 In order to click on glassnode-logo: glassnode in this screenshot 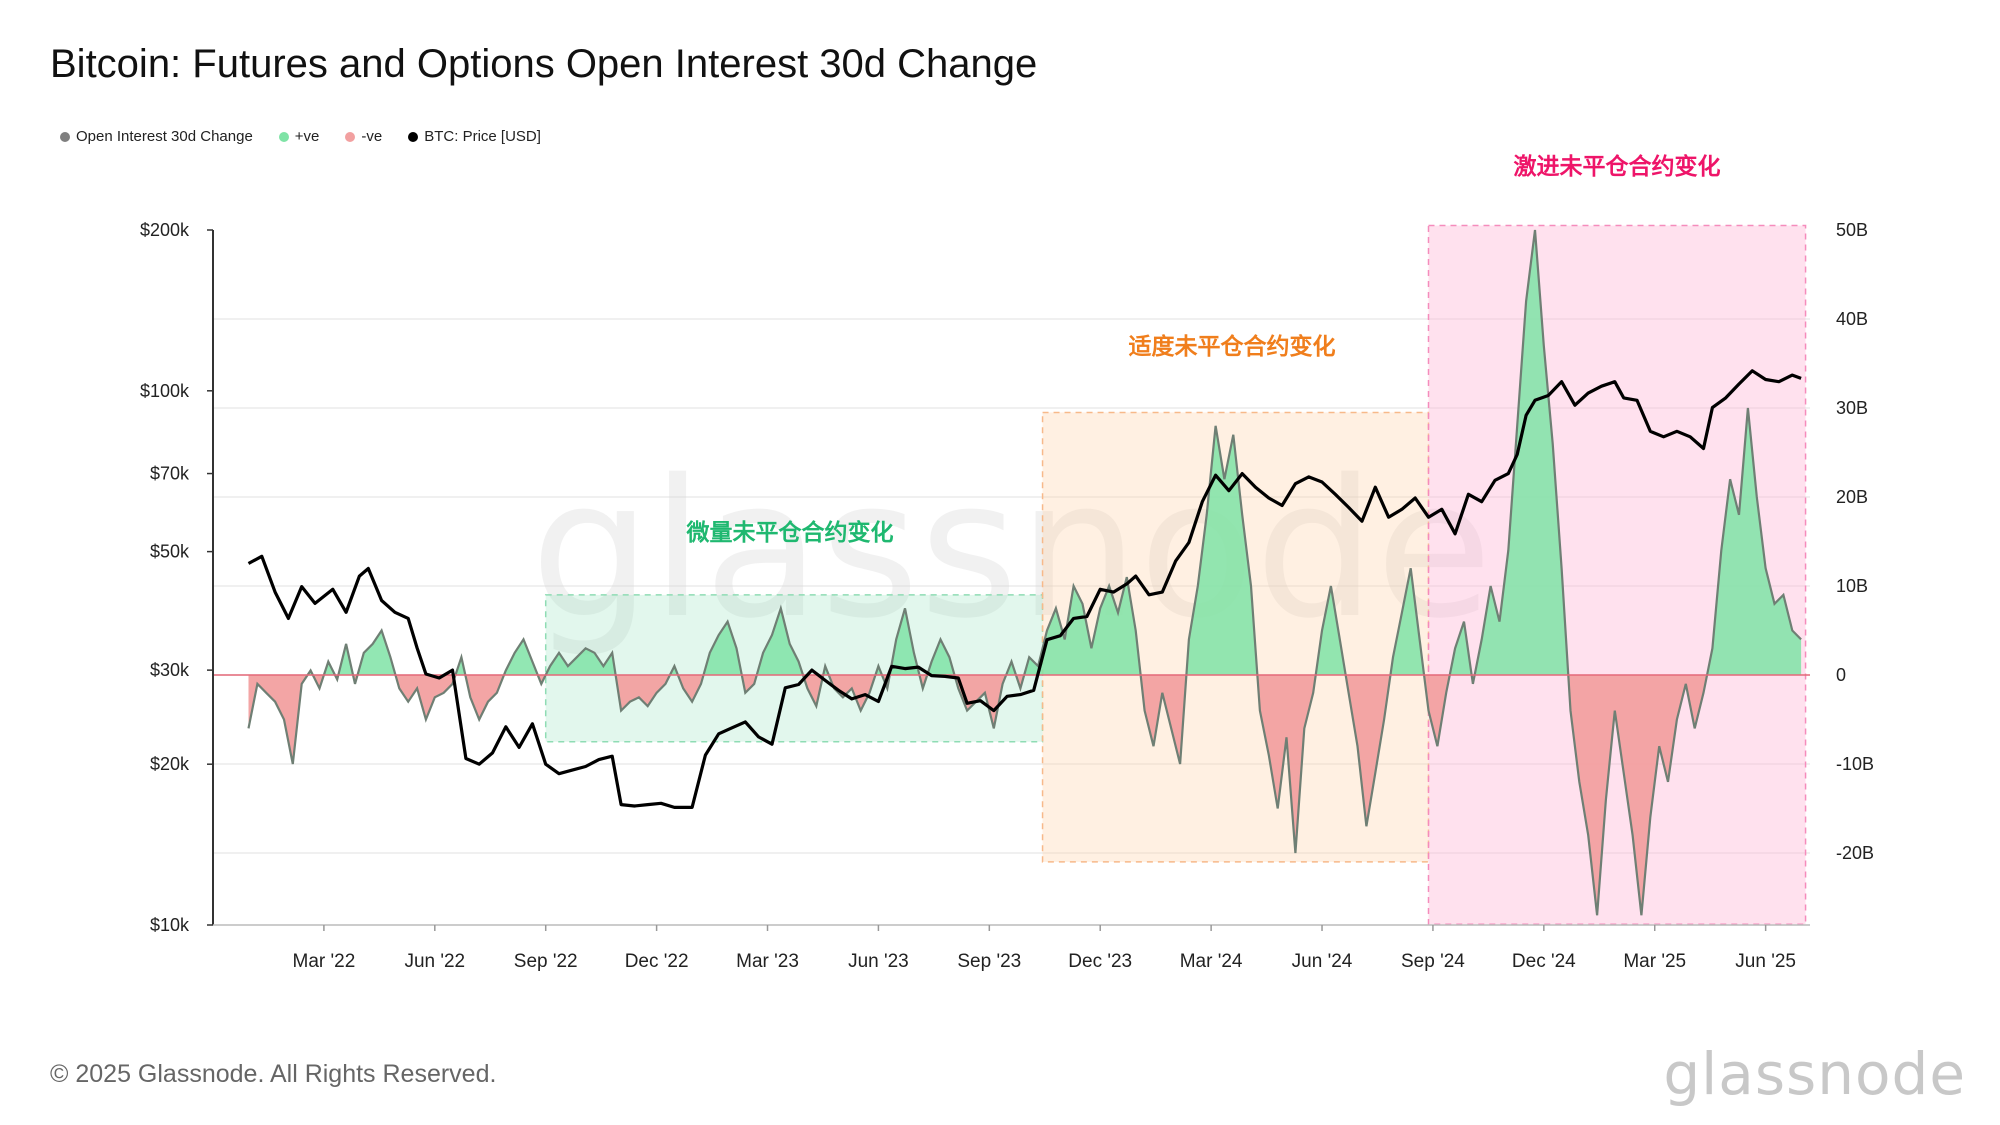, I will do `click(1814, 1074)`.